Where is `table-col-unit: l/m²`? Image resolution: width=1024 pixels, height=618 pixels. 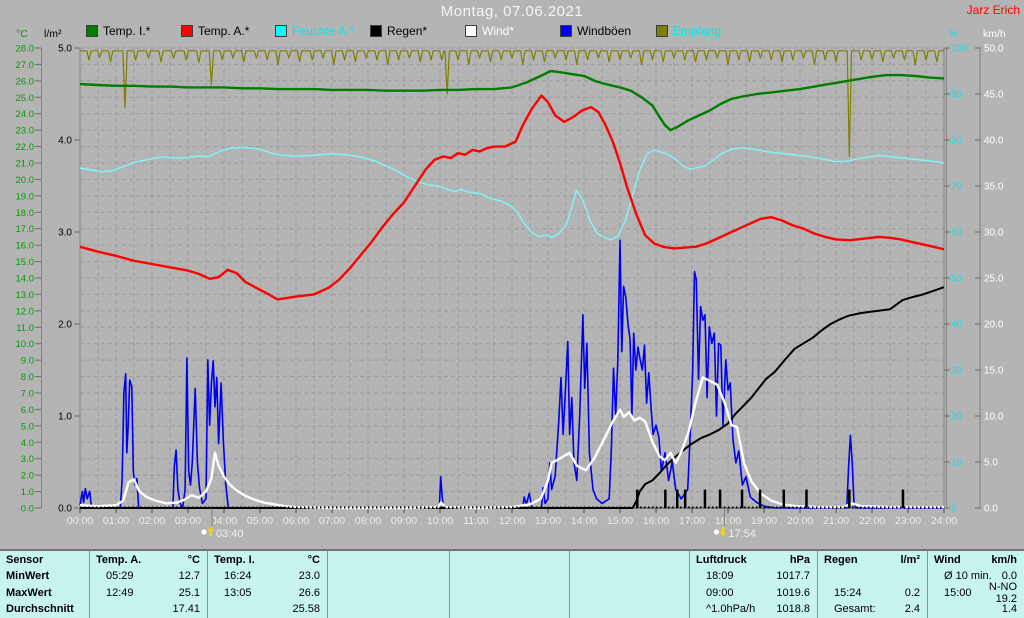
table-col-unit: l/m² is located at coordinates (910, 560).